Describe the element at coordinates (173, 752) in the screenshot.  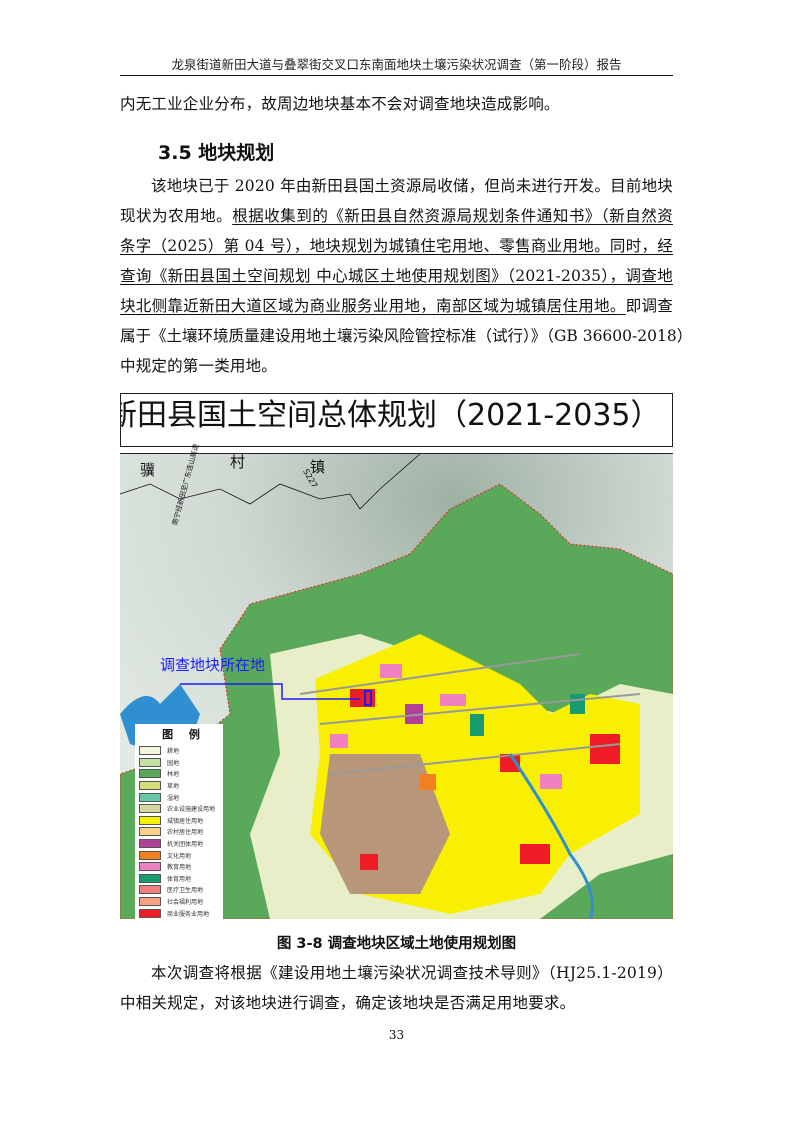
I see `legend-label: 耕地` at that location.